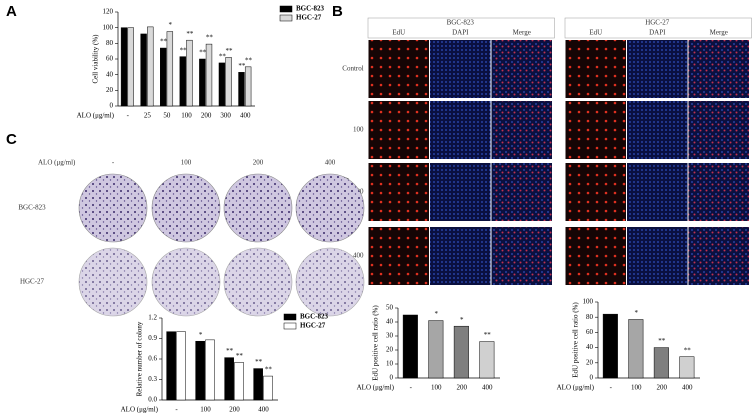 The image size is (753, 413). Describe the element at coordinates (148, 116) in the screenshot. I see `x-tick-label: 25` at that location.